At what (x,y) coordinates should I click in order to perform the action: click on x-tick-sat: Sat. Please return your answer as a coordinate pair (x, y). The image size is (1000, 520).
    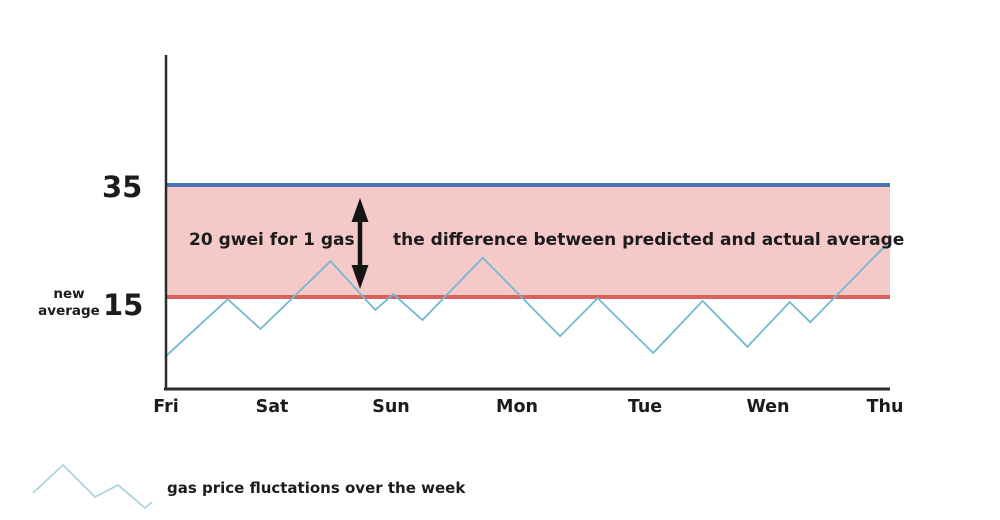
    Looking at the image, I should click on (272, 407).